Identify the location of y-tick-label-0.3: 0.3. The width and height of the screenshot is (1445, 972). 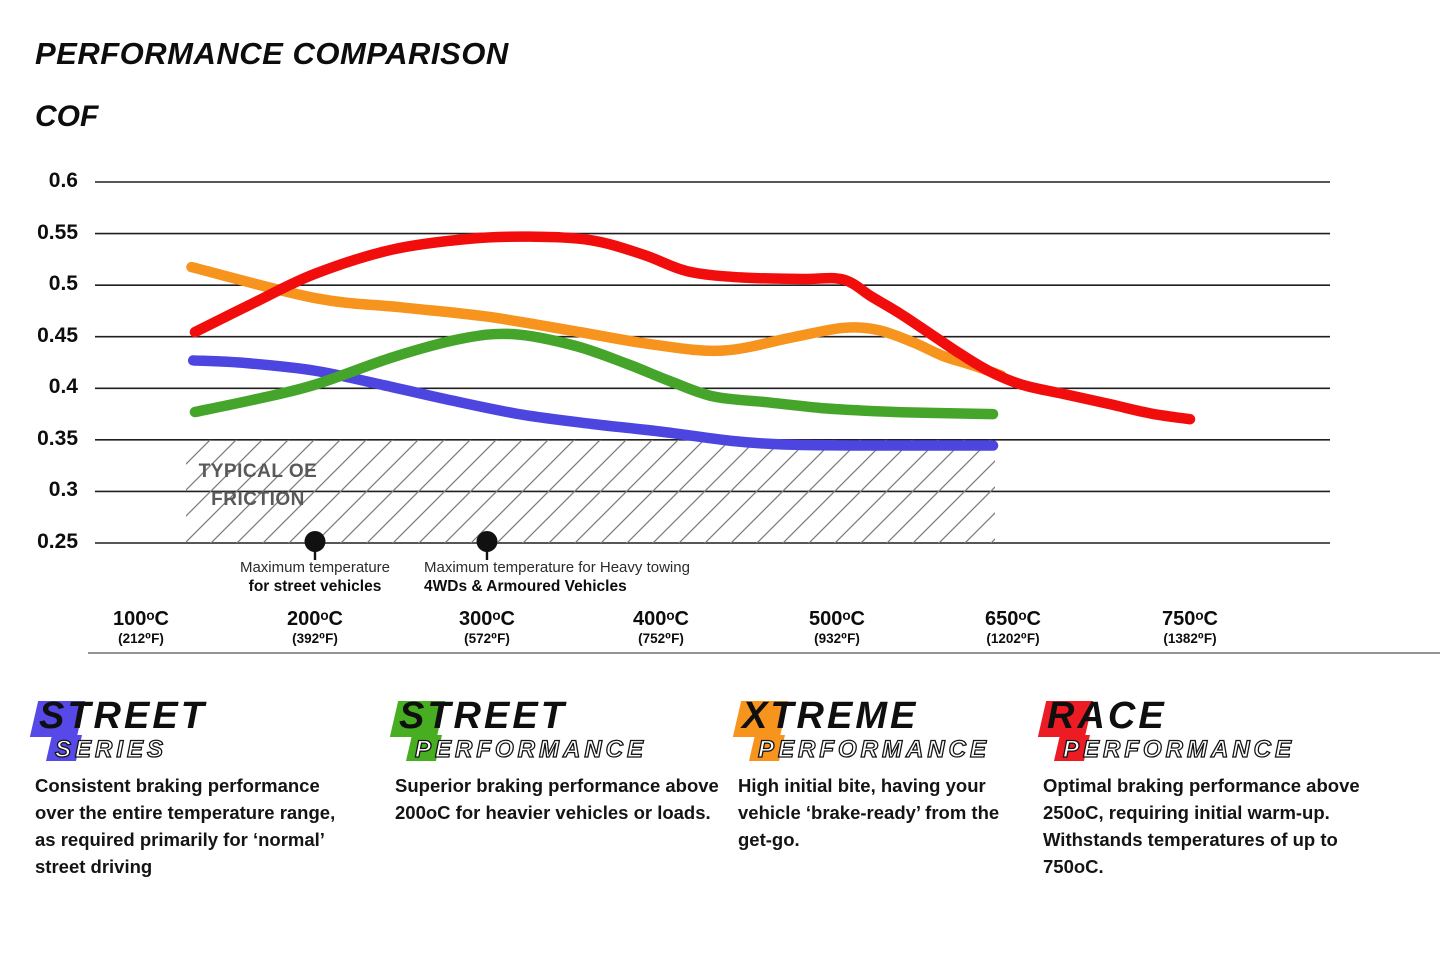
(63, 490).